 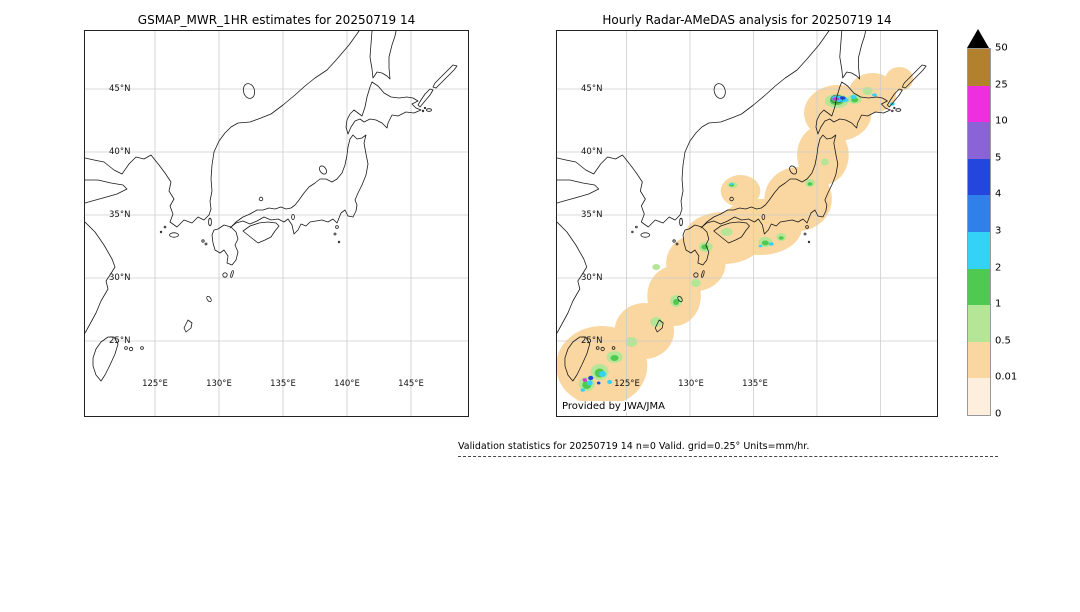 I want to click on lon-tick-140e: 140°E, so click(x=347, y=384).